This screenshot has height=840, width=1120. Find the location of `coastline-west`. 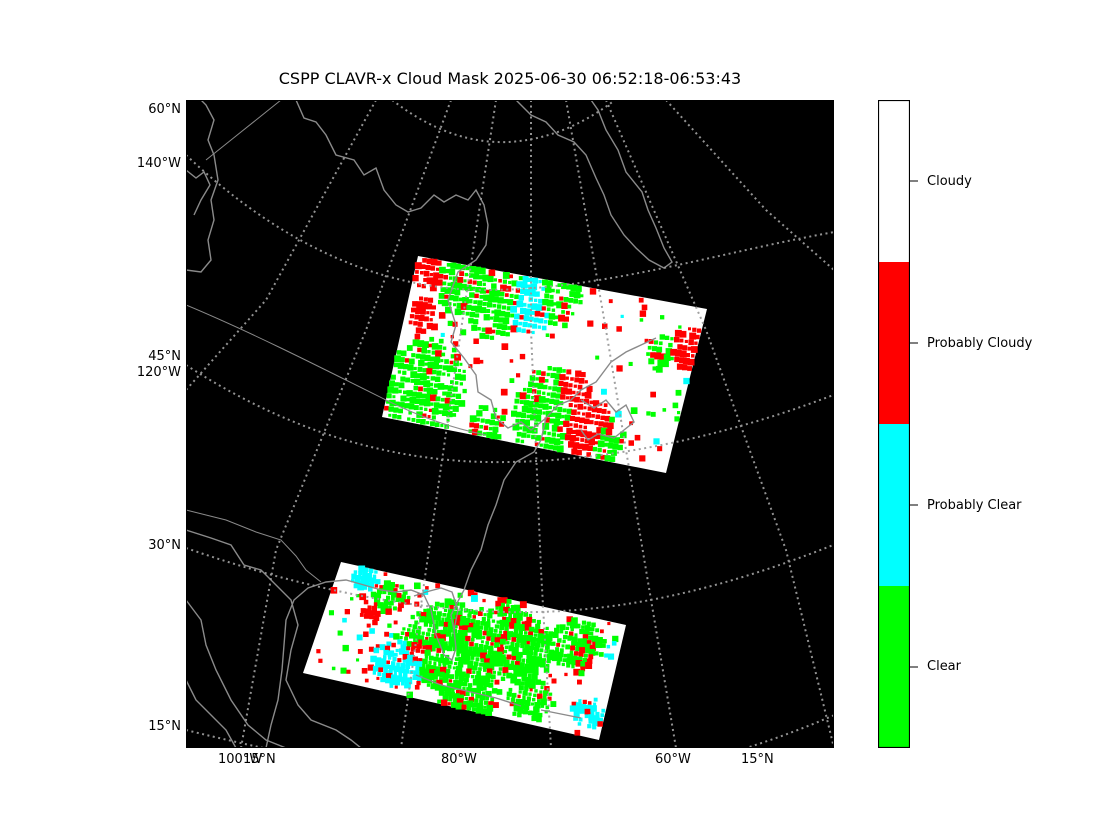

coastline-west is located at coordinates (202, 186).